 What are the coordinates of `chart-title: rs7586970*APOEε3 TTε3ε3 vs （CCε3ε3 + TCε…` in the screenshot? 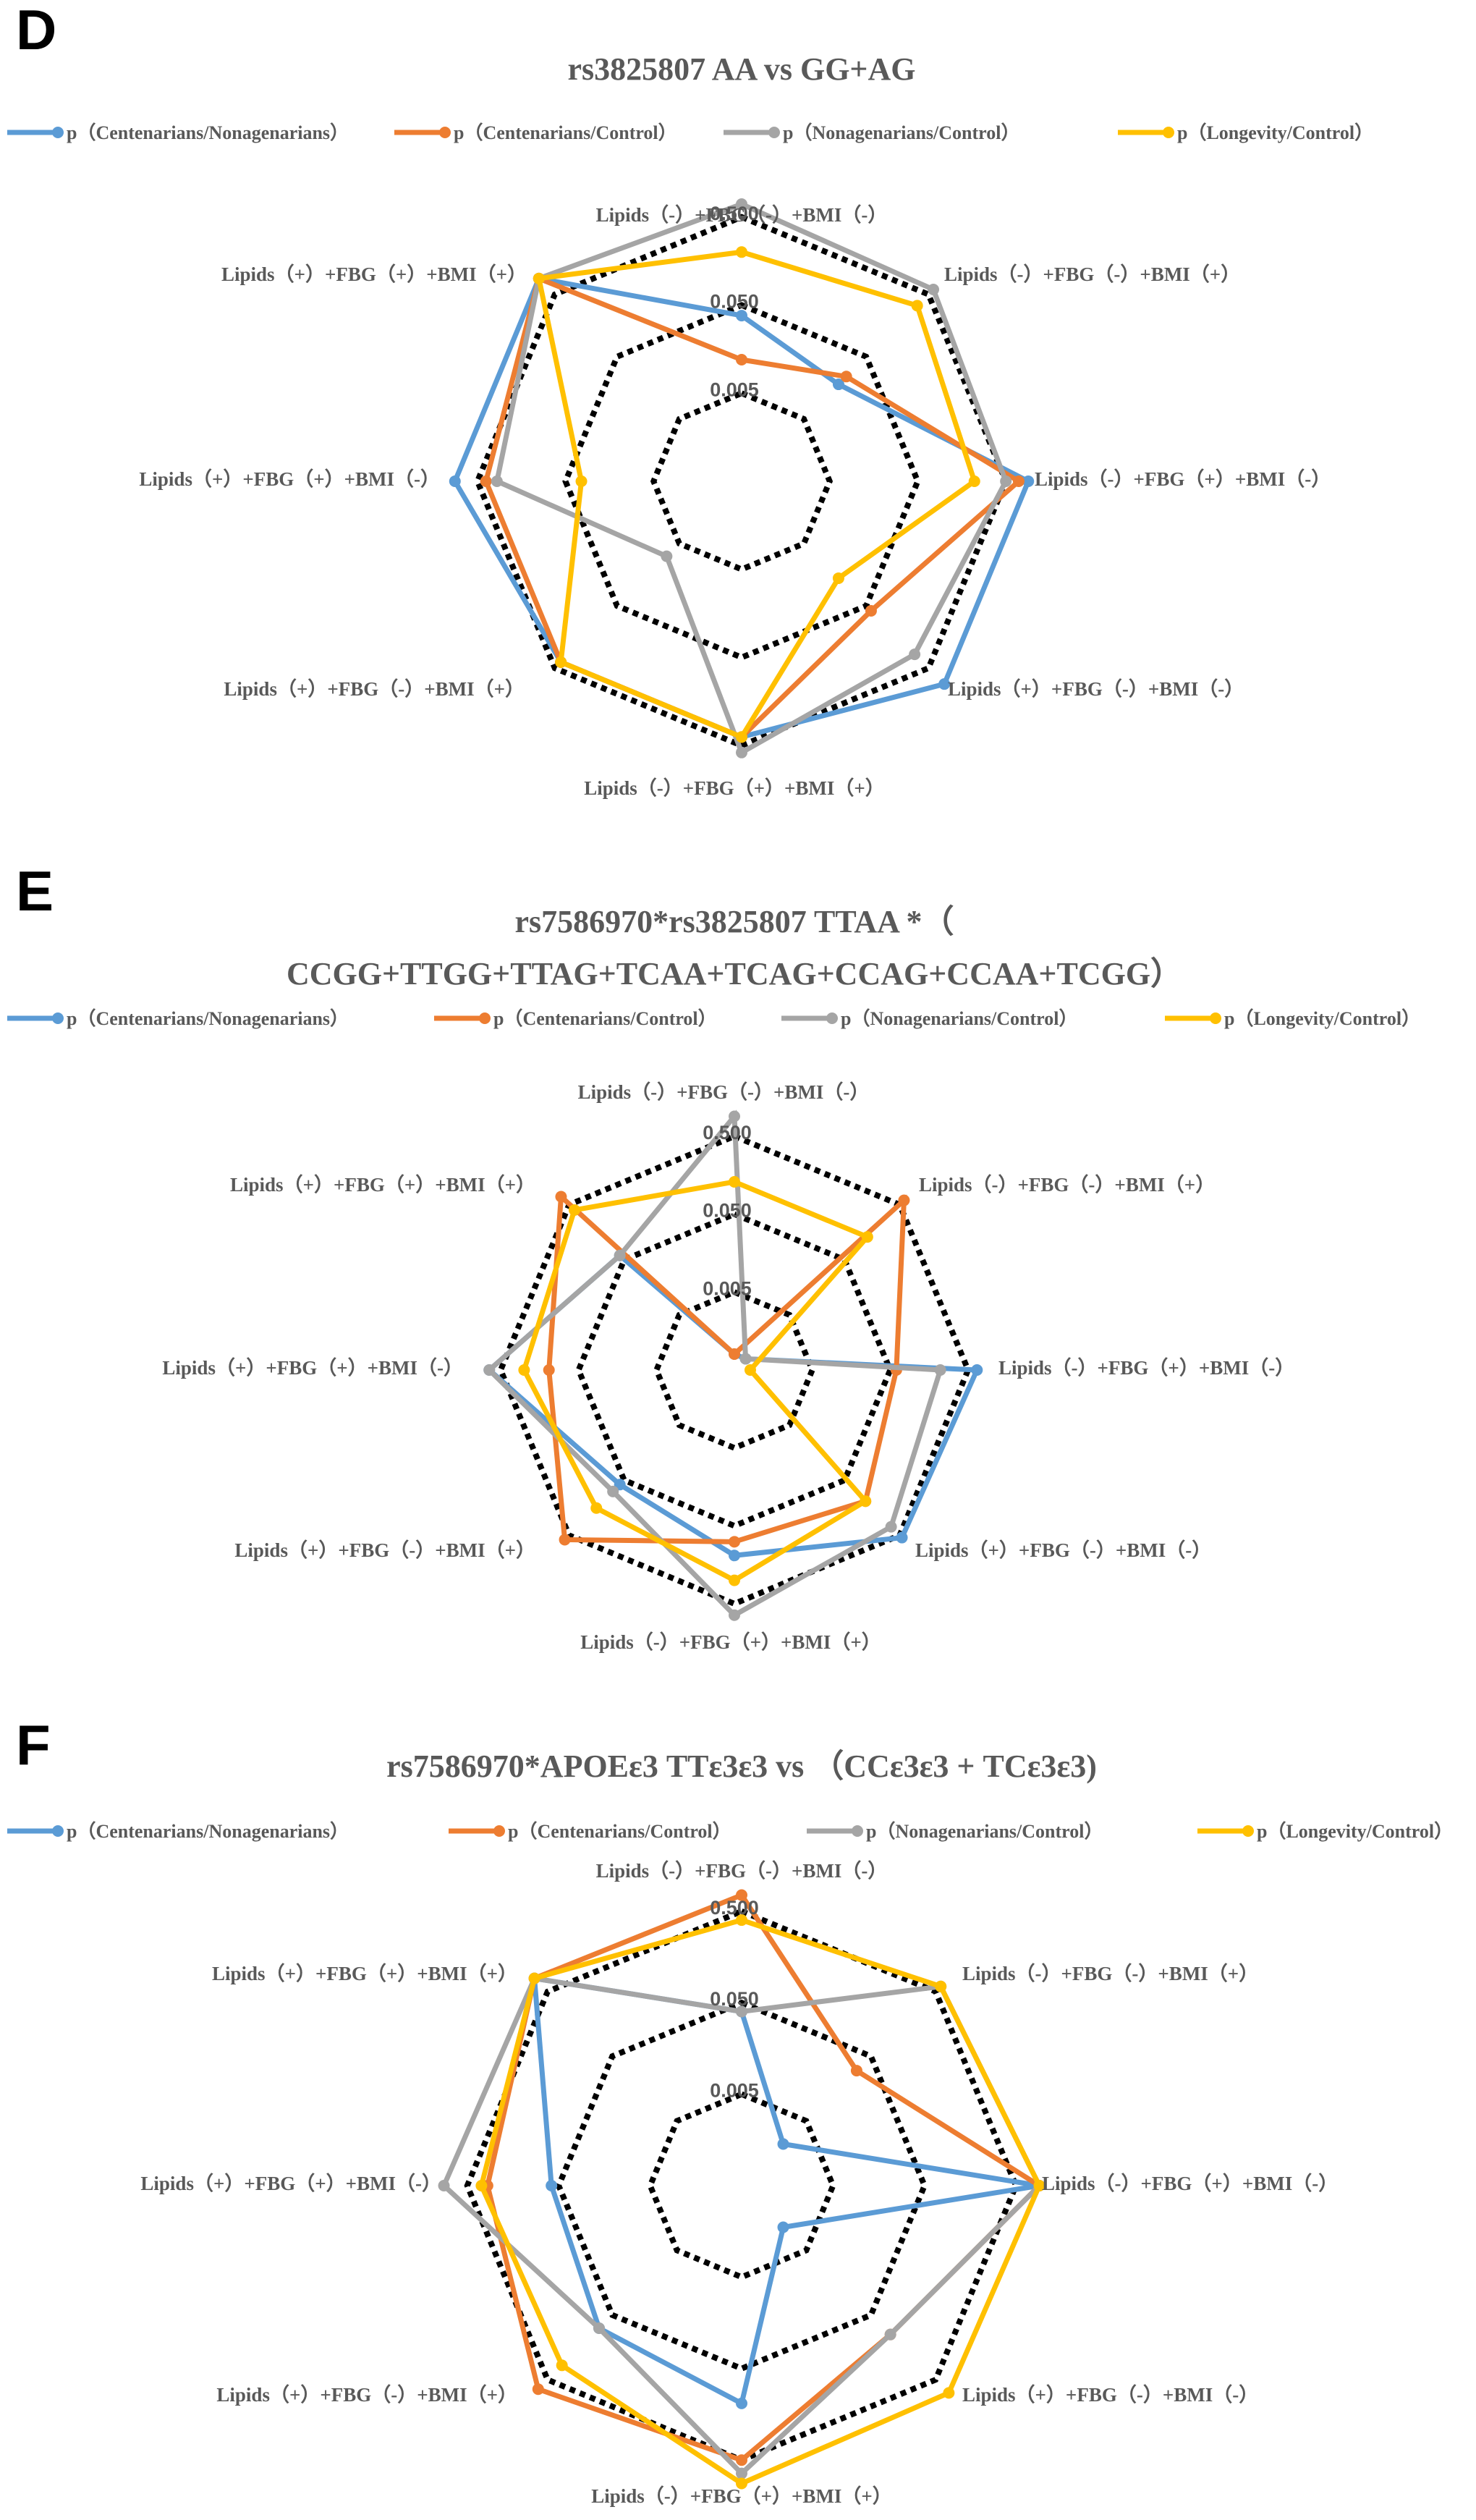 It's located at (741, 1766).